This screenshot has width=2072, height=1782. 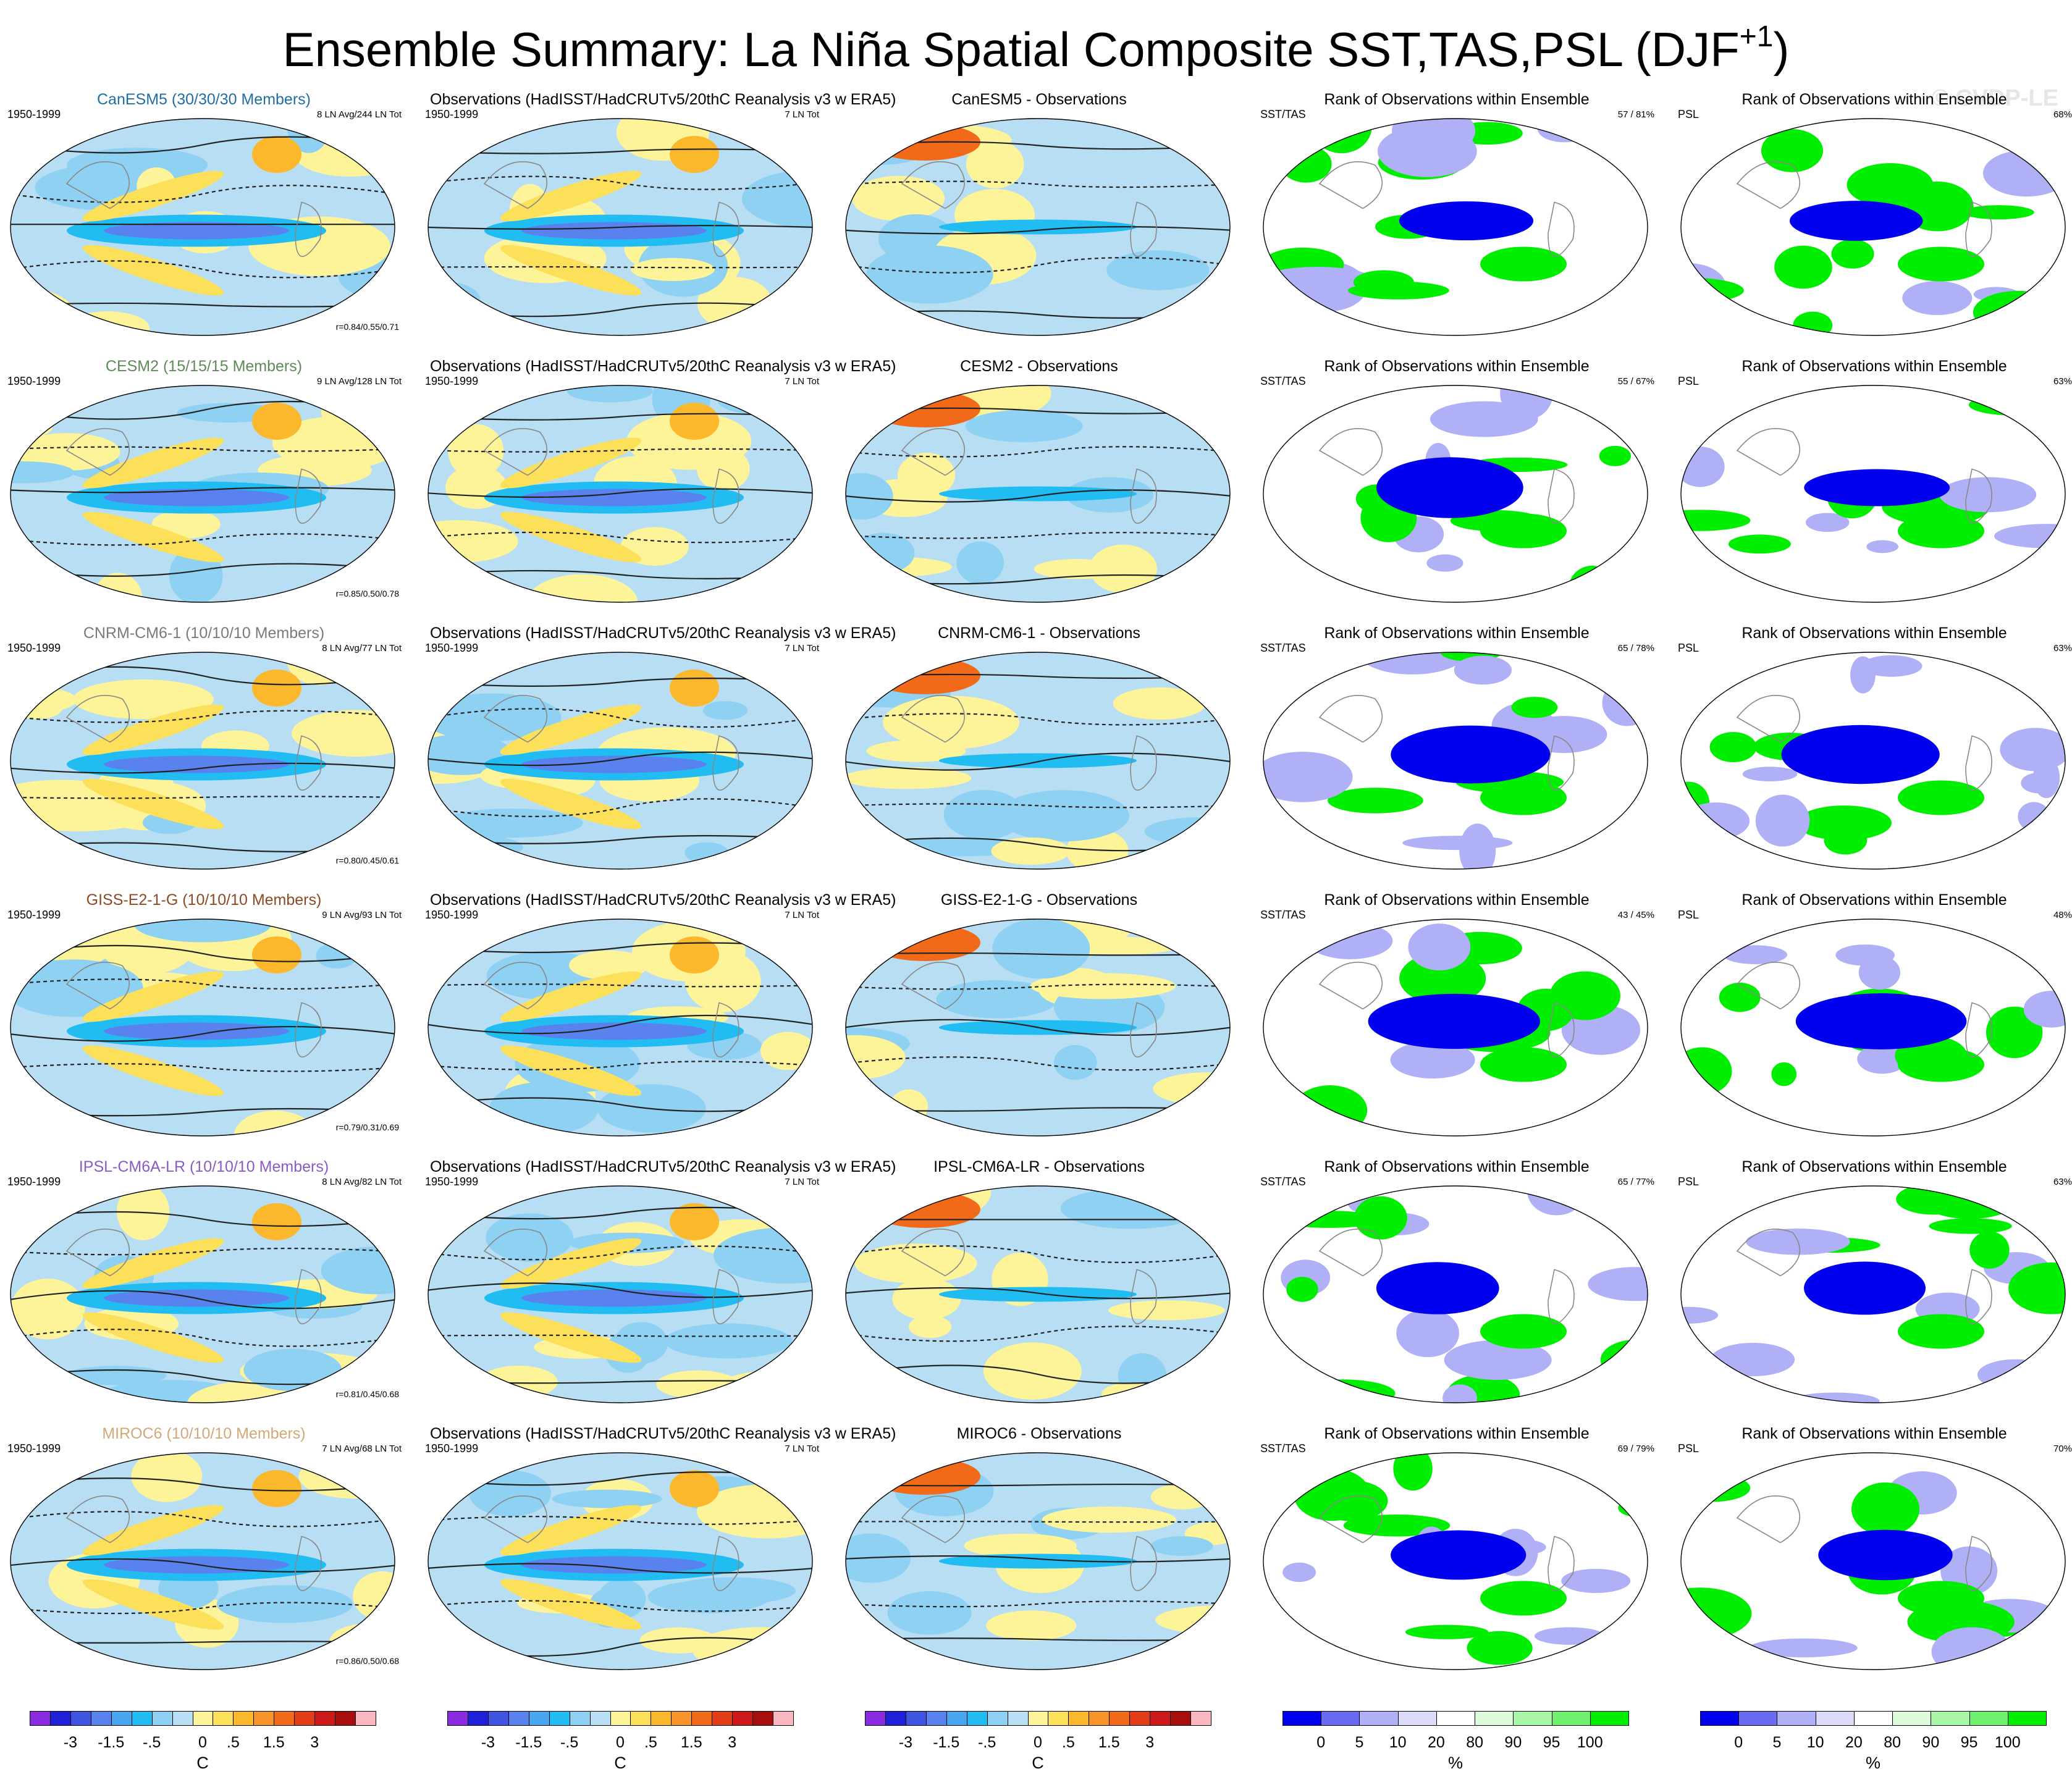 What do you see at coordinates (70, 1742) in the screenshot?
I see `colorbar-tick-label: -3` at bounding box center [70, 1742].